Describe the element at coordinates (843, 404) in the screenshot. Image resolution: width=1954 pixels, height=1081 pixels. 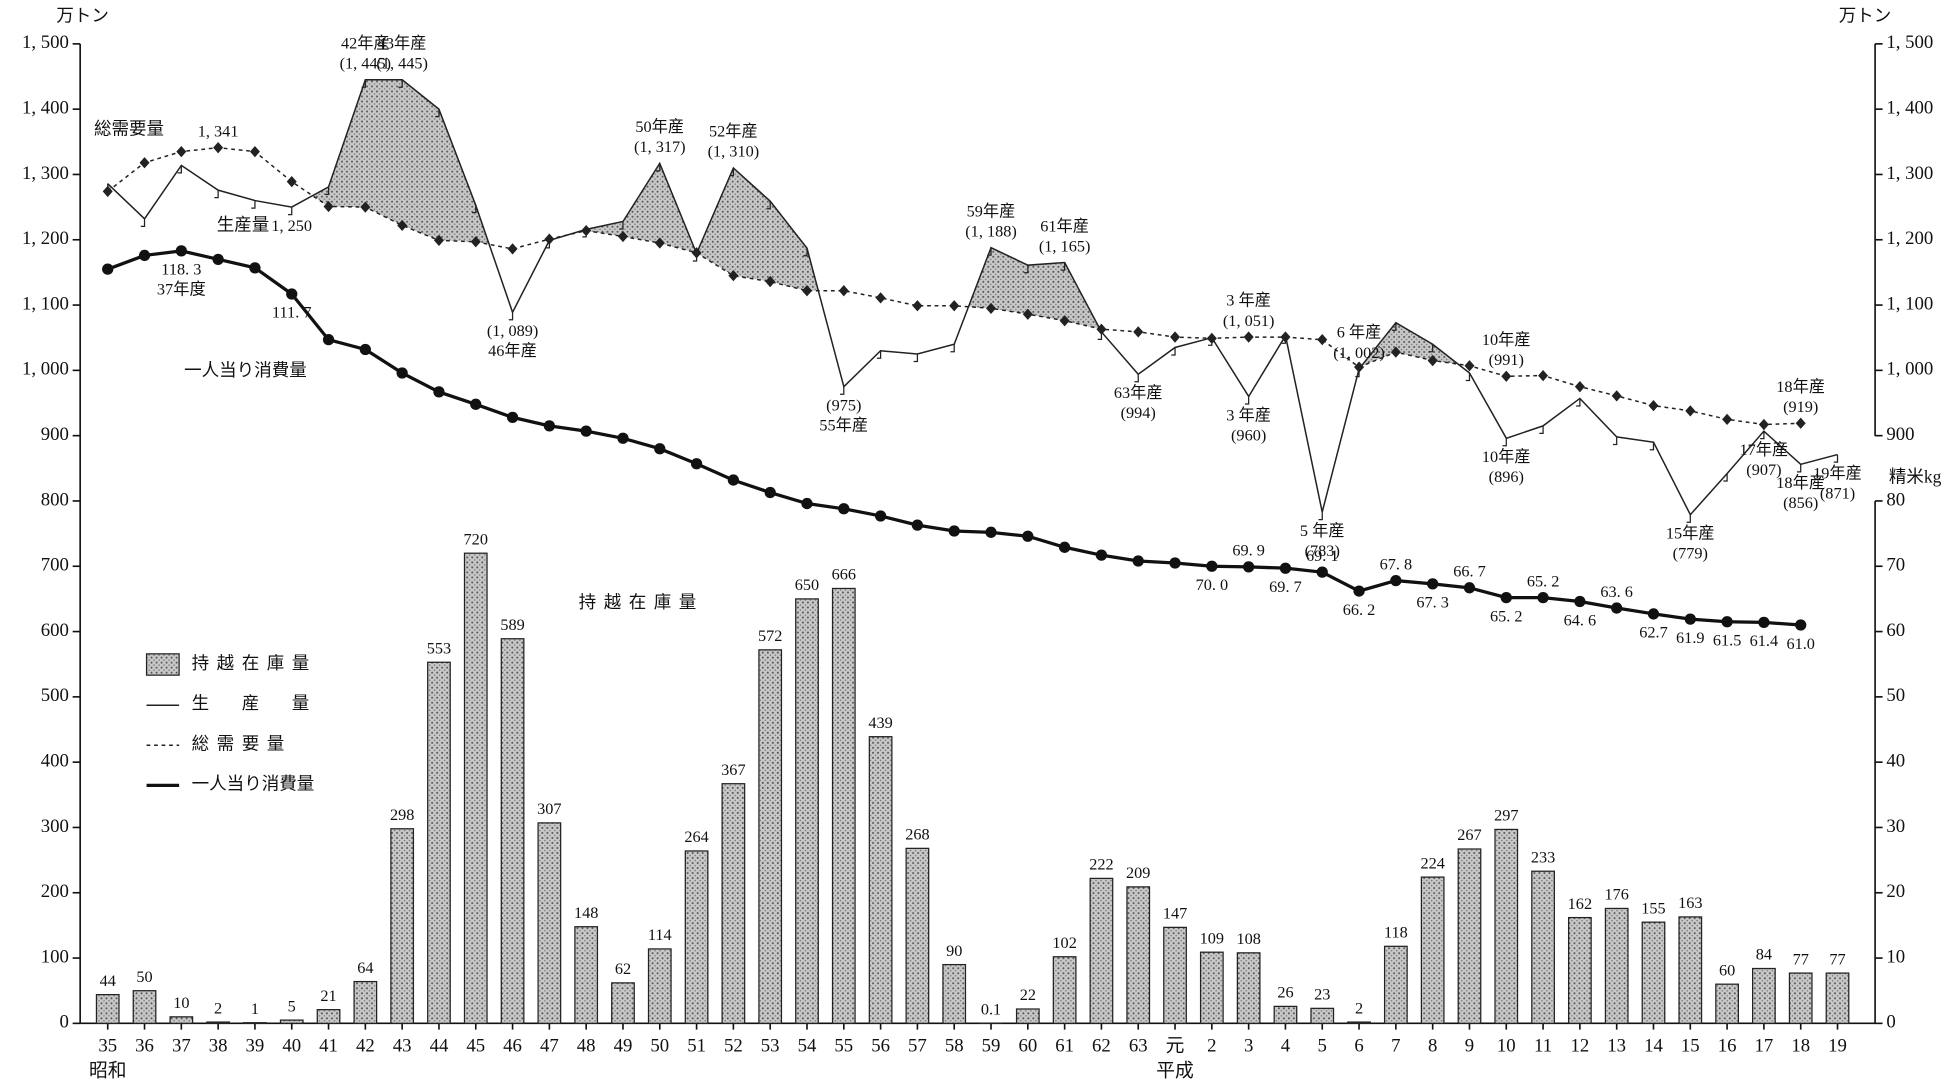
I see `data-label: (975)` at that location.